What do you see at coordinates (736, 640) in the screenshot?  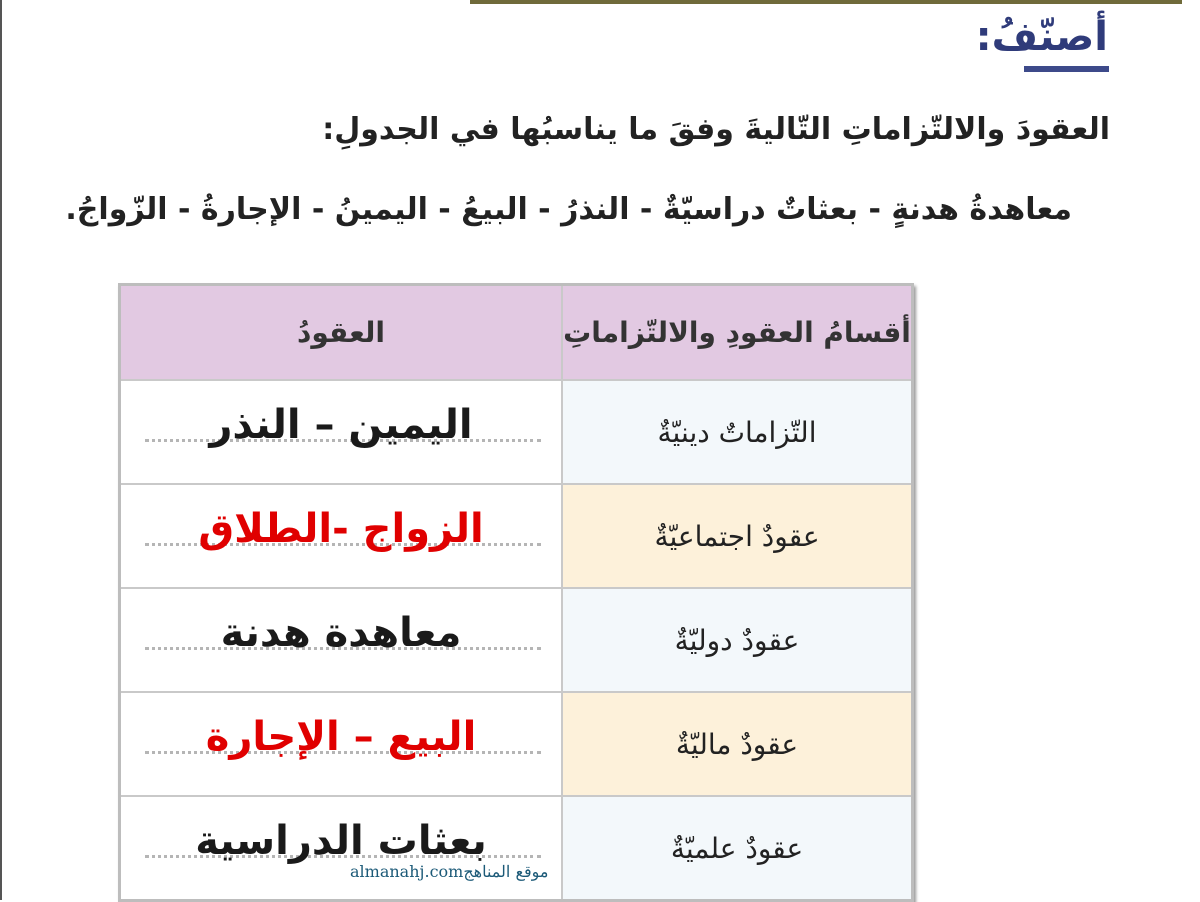 I see `category-cell: عقودٌ دوليّةٌ` at bounding box center [736, 640].